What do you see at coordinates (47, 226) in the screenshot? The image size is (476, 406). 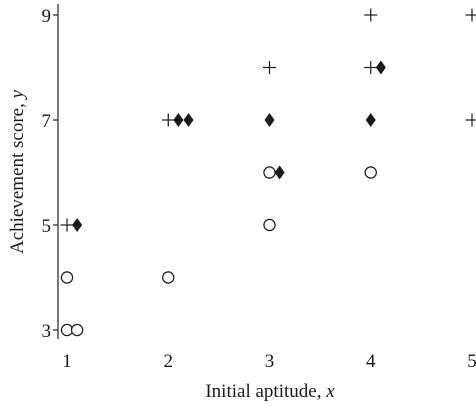 I see `y-tick-label: 5` at bounding box center [47, 226].